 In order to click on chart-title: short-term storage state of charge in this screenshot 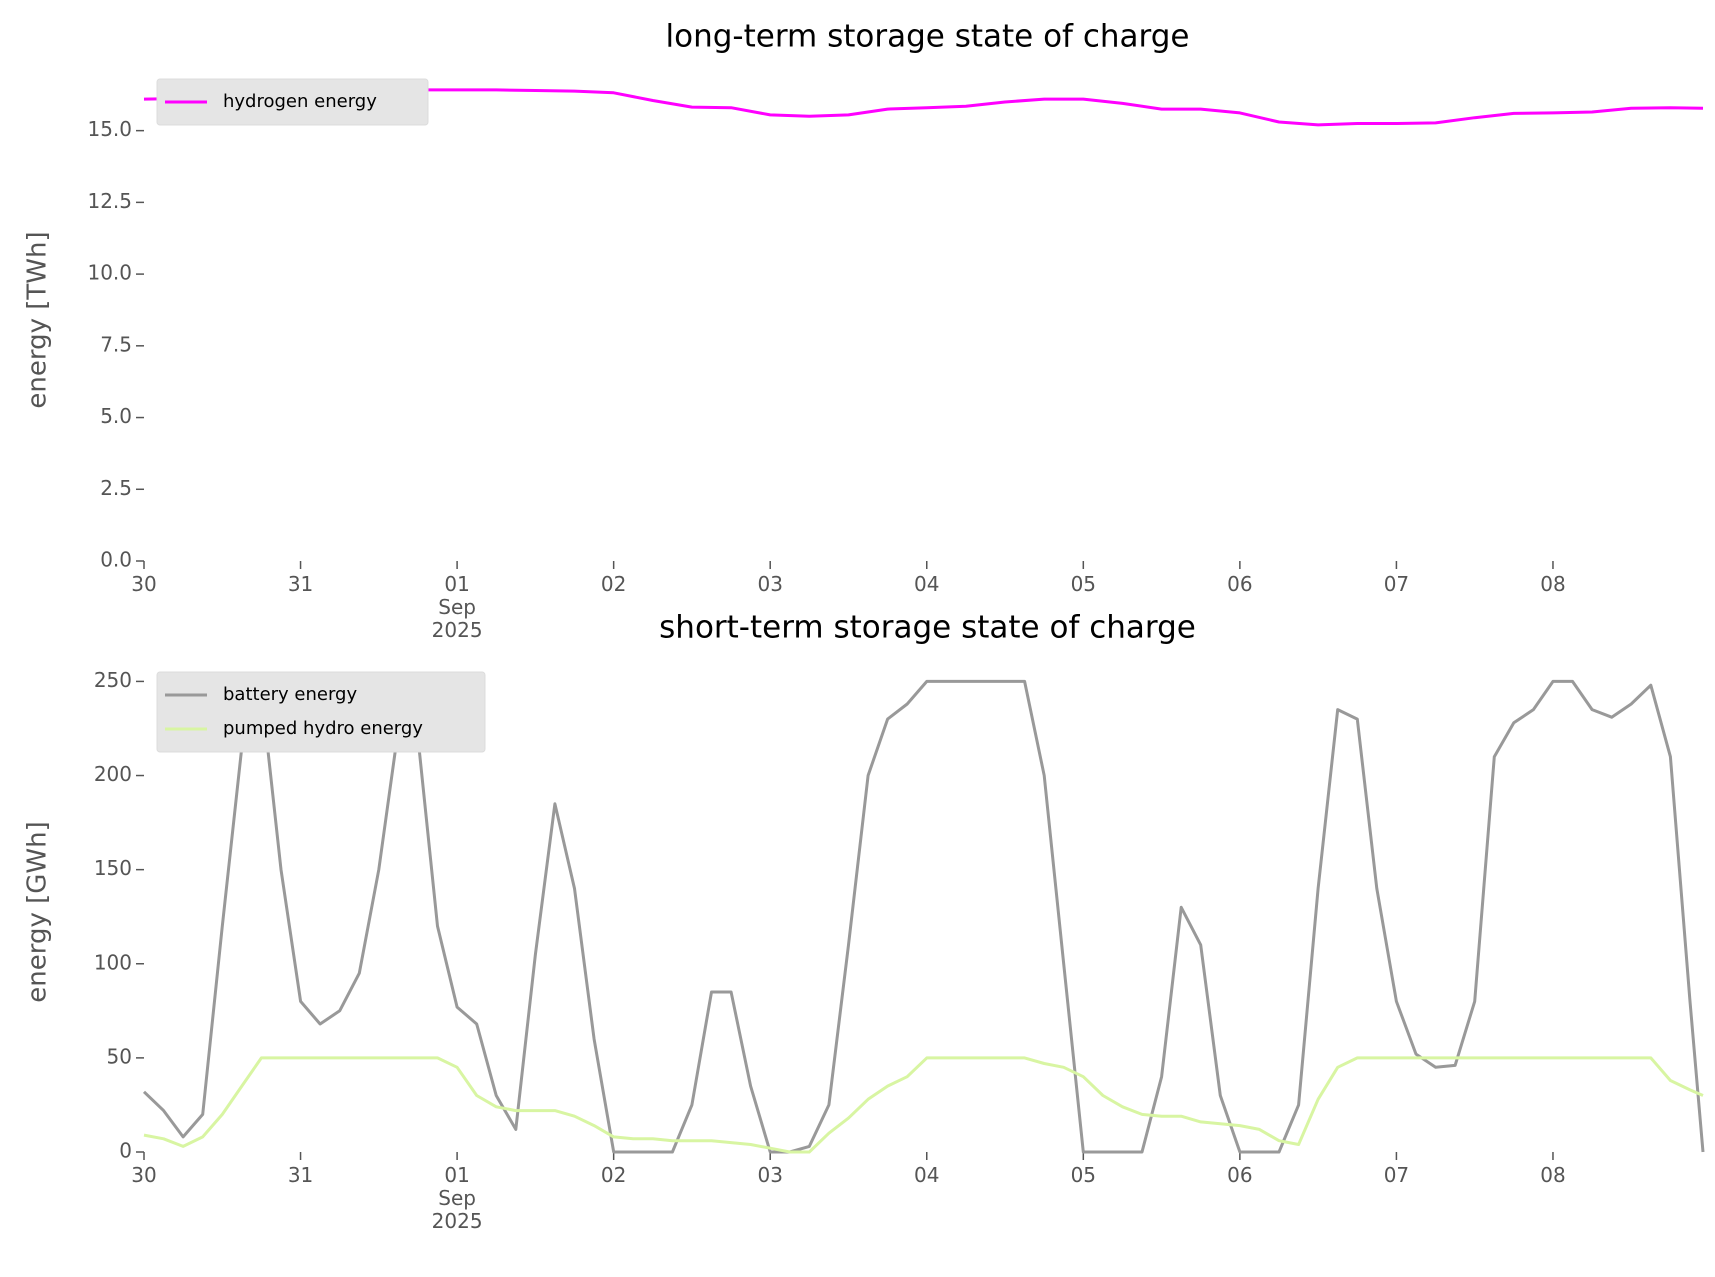, I will do `click(927, 628)`.